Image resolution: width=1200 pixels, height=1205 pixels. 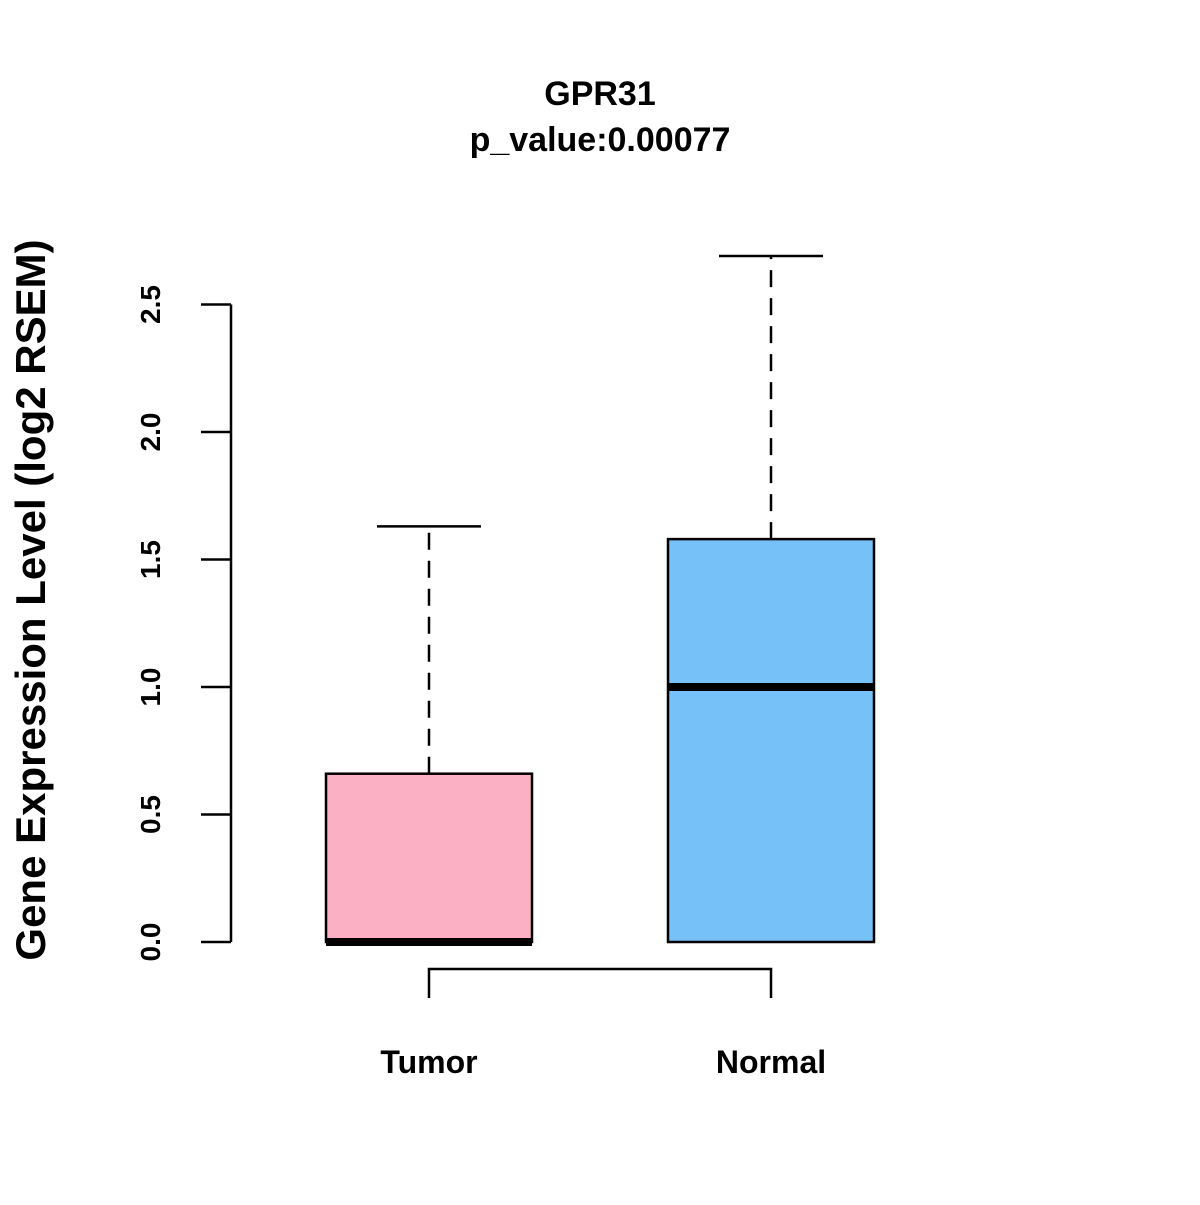 What do you see at coordinates (771, 1062) in the screenshot?
I see `x-label-normal: Normal` at bounding box center [771, 1062].